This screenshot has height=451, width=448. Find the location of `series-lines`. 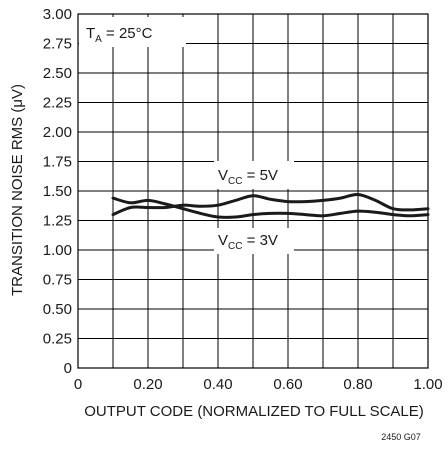

series-lines is located at coordinates (270, 205).